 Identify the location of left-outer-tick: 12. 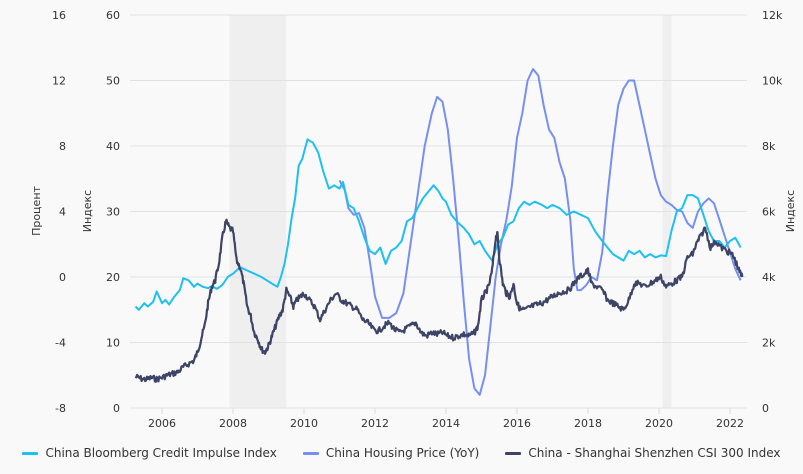
(59, 81).